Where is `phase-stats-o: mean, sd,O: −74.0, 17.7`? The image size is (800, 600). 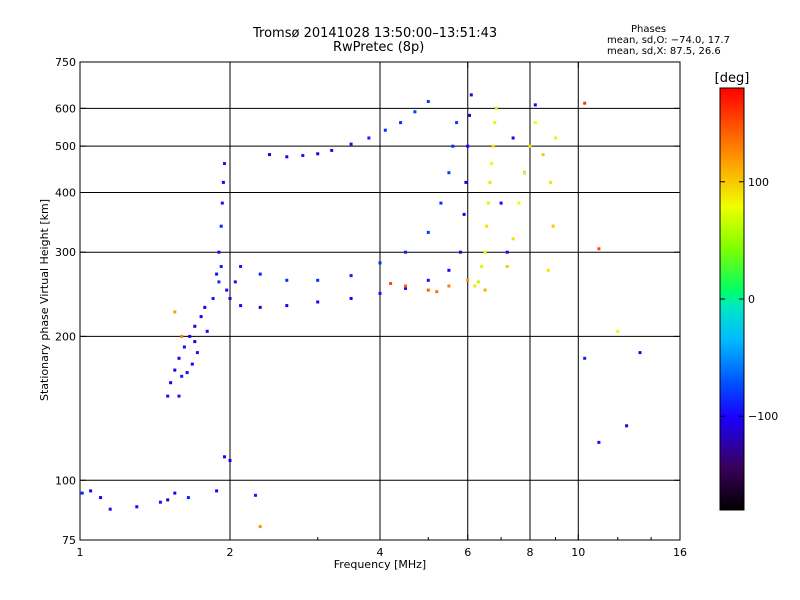 phase-stats-o: mean, sd,O: −74.0, 17.7 is located at coordinates (668, 40).